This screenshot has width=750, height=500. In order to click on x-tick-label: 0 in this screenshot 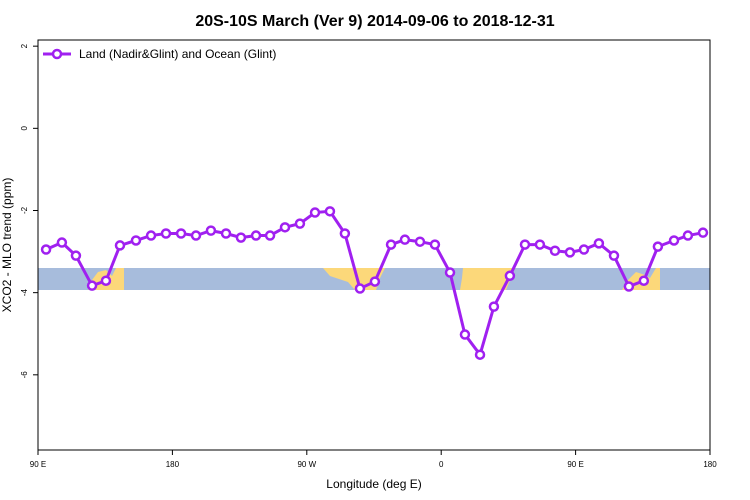, I will do `click(441, 464)`.